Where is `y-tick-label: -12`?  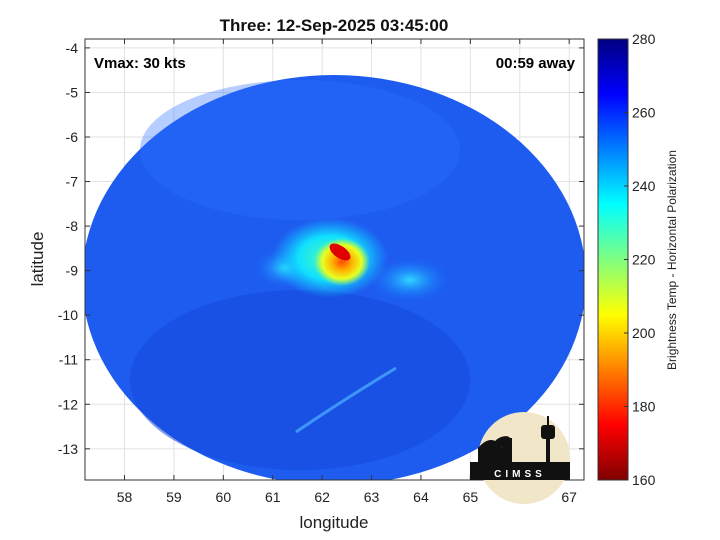
y-tick-label: -12 is located at coordinates (68, 404).